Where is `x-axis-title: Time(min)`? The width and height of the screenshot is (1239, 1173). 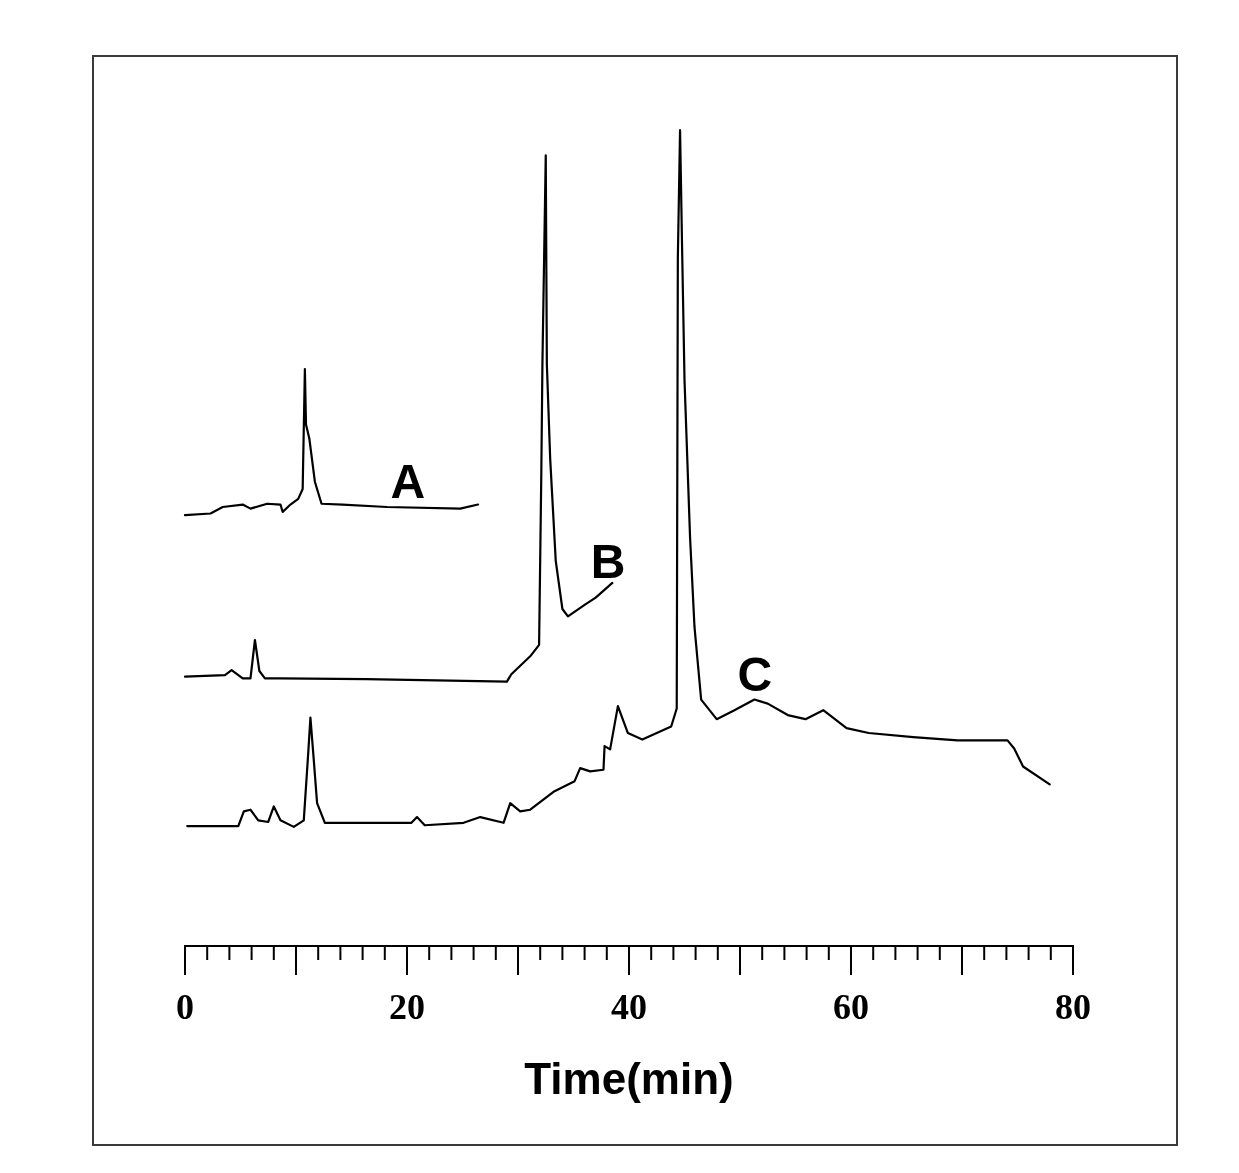
x-axis-title: Time(min) is located at coordinates (629, 1078).